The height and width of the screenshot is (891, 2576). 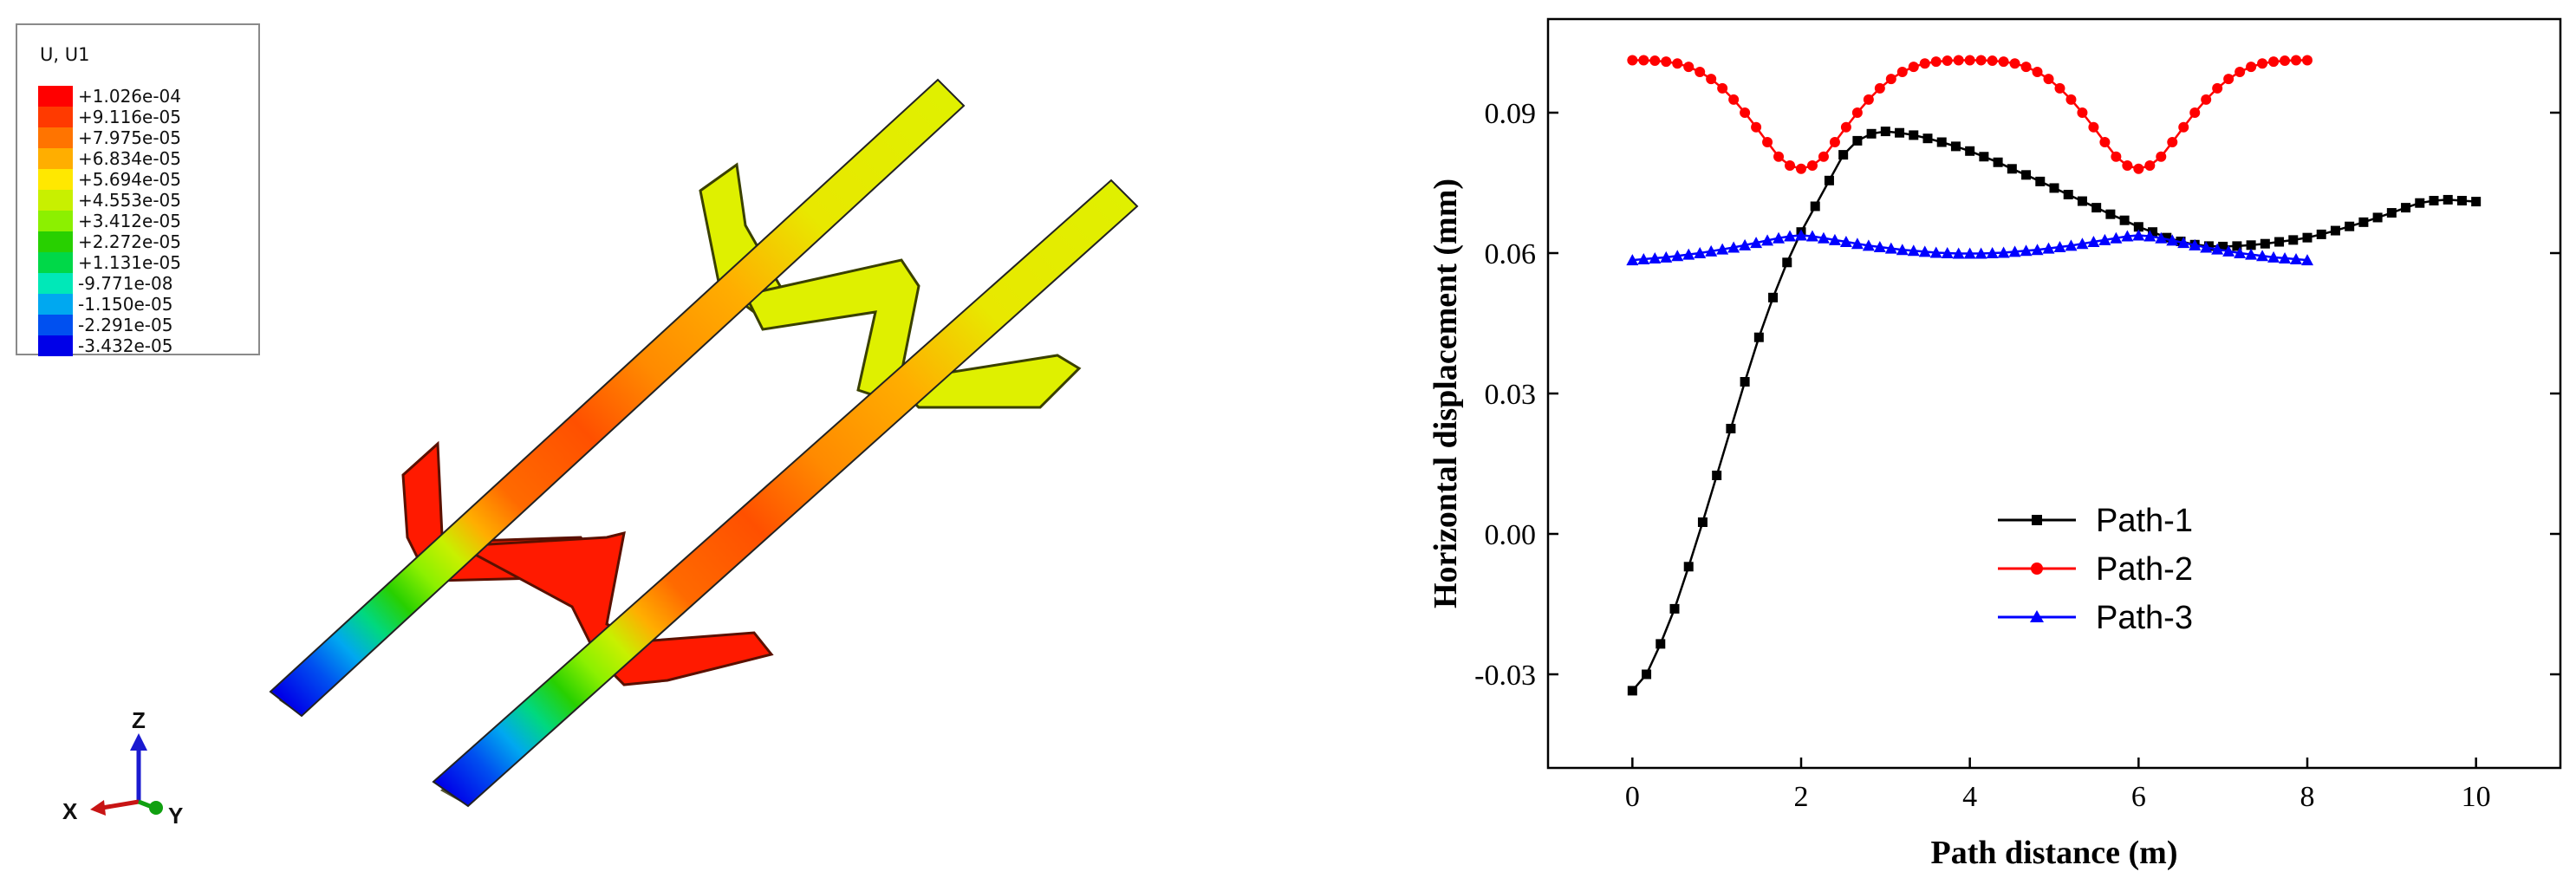 I want to click on legend-level-label: -3.432e-05, so click(x=125, y=346).